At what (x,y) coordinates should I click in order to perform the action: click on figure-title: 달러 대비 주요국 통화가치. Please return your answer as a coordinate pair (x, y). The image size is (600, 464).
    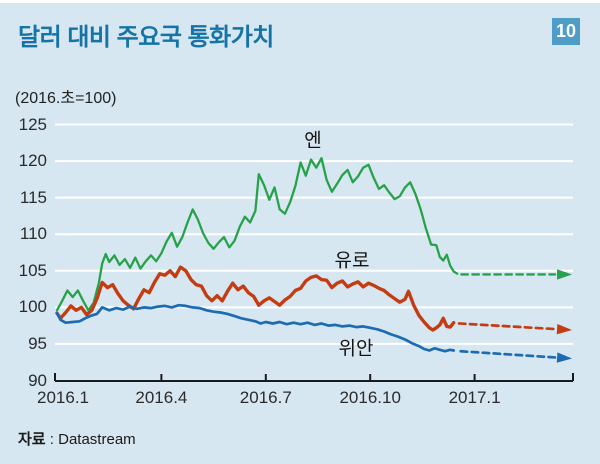
    Looking at the image, I should click on (146, 37).